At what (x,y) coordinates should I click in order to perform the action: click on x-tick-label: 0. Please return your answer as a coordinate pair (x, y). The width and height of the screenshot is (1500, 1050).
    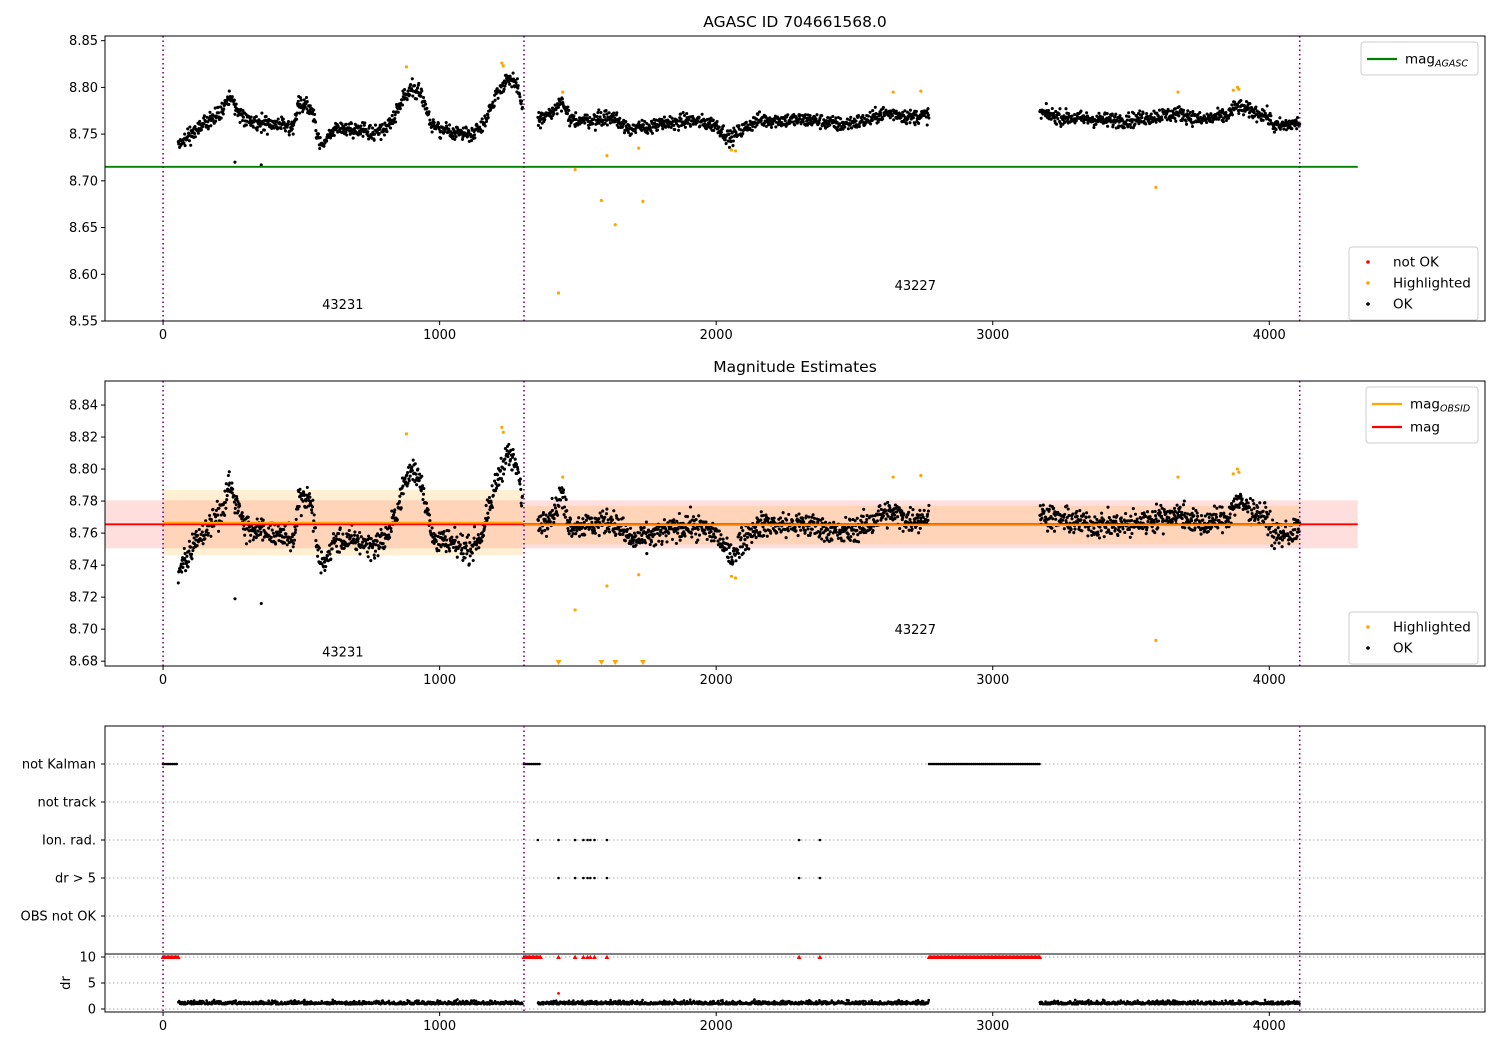
    Looking at the image, I should click on (163, 335).